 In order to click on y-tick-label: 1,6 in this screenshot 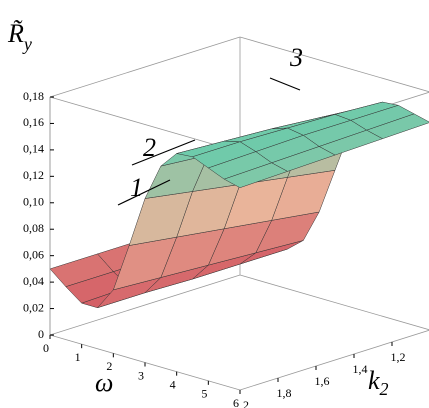, I will do `click(322, 381)`.